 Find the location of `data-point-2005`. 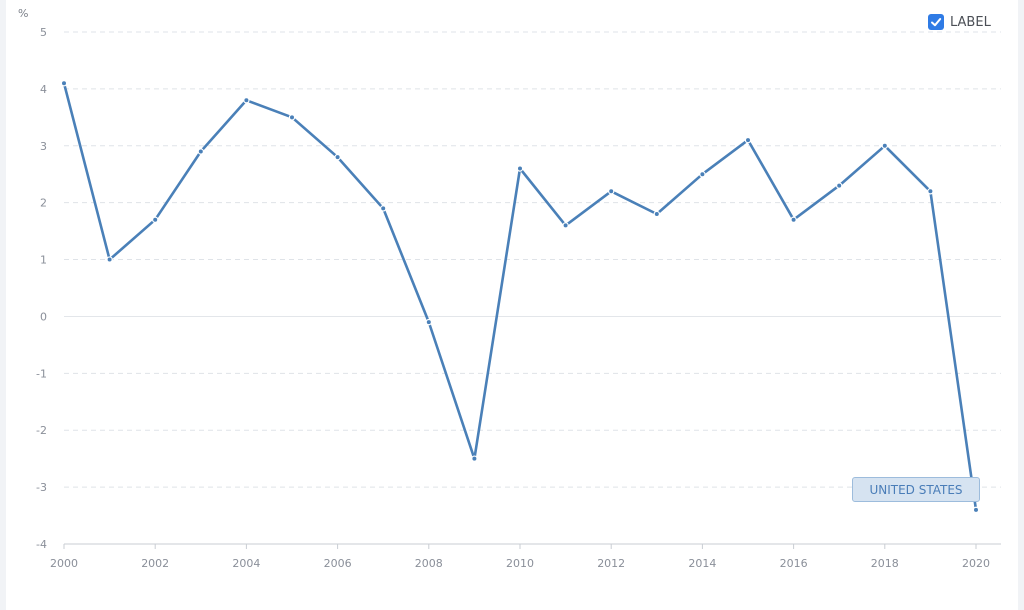

data-point-2005 is located at coordinates (292, 117).